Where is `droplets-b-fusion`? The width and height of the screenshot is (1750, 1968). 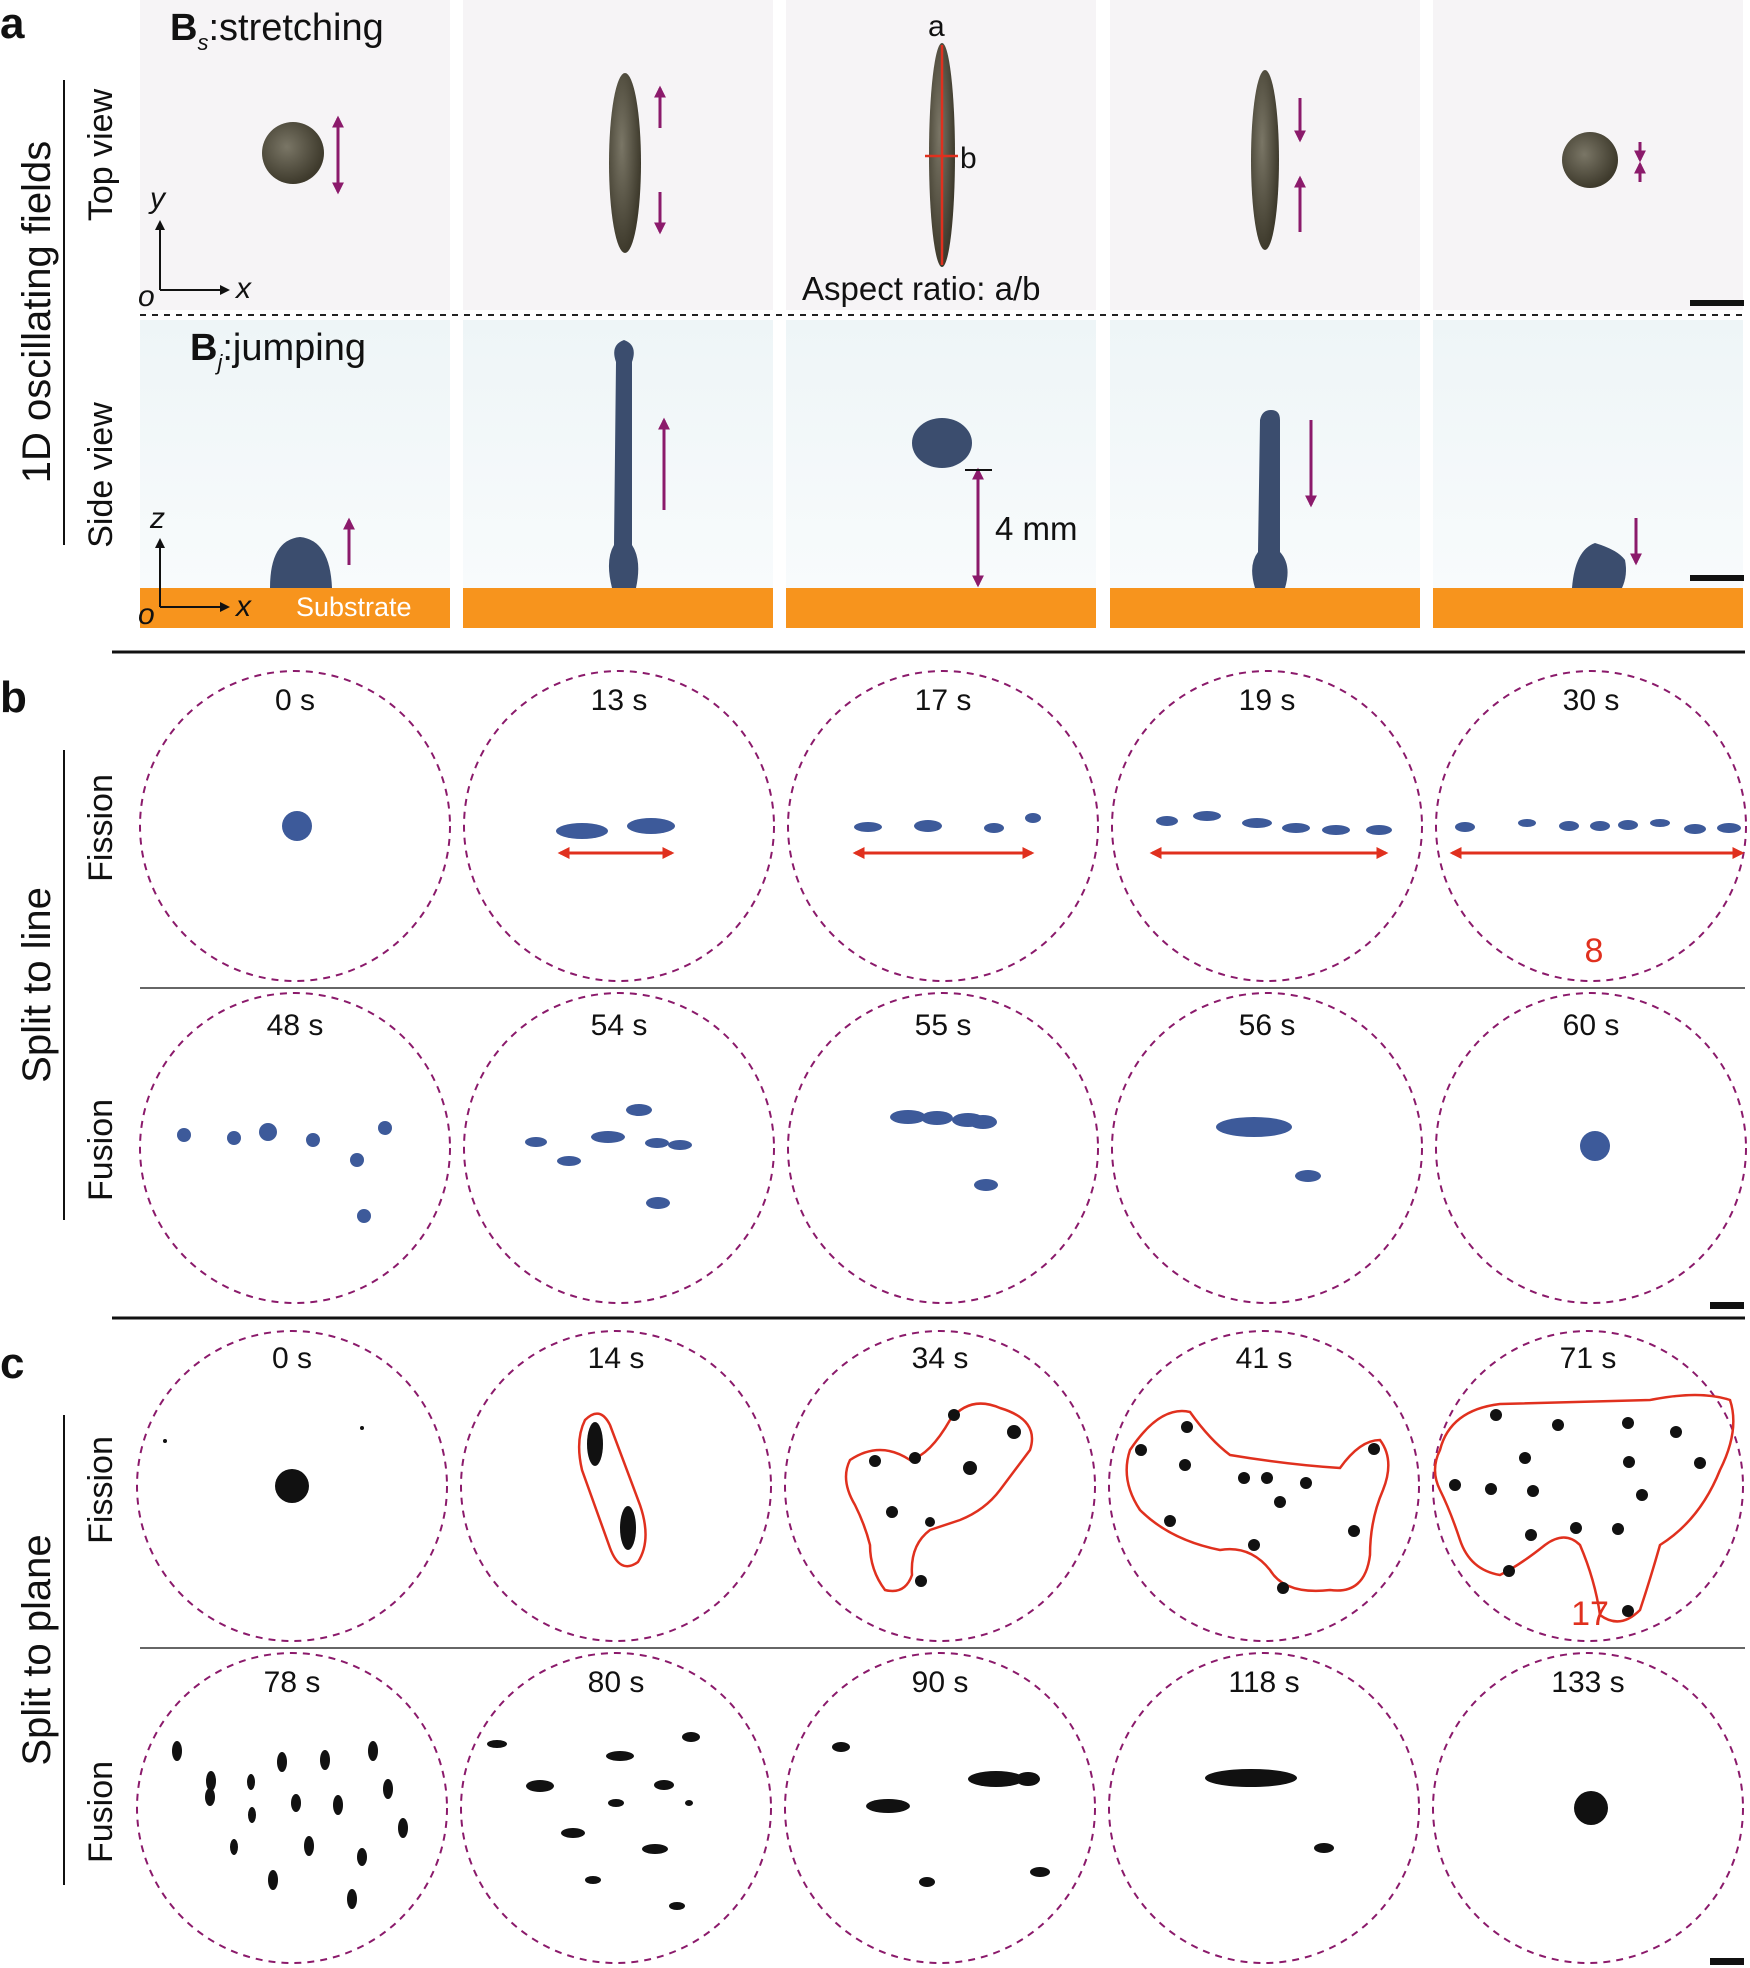
droplets-b-fusion is located at coordinates (893, 1163).